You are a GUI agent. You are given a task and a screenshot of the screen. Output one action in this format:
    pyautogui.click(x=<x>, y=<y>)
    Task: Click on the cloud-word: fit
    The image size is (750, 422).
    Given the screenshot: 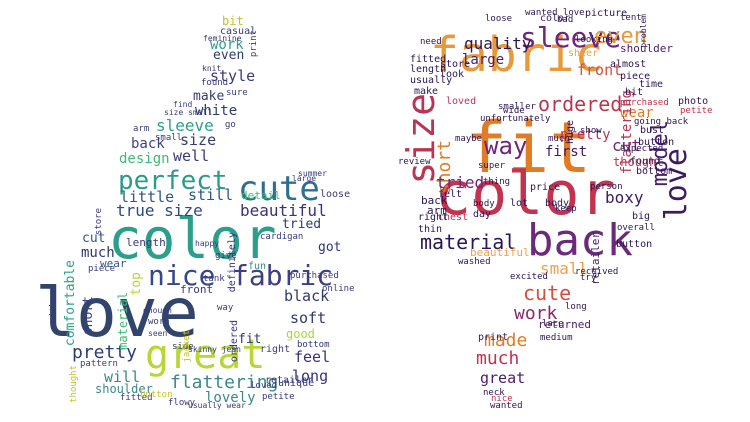 What is the action you would take?
    pyautogui.click(x=250, y=339)
    